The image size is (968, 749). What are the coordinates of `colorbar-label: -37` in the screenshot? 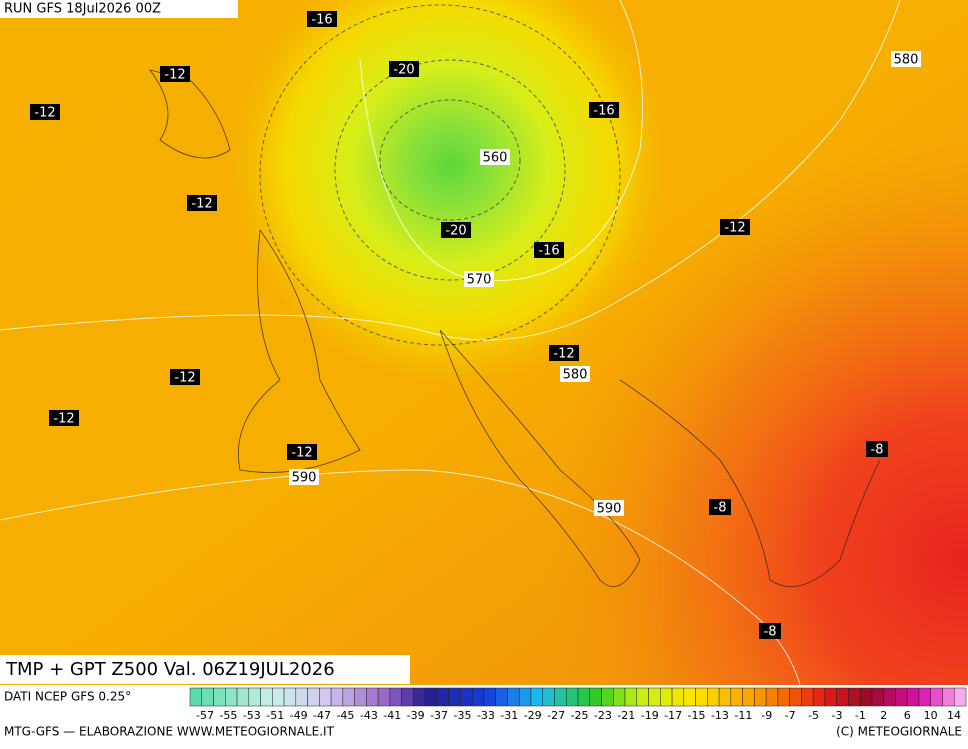 It's located at (439, 715).